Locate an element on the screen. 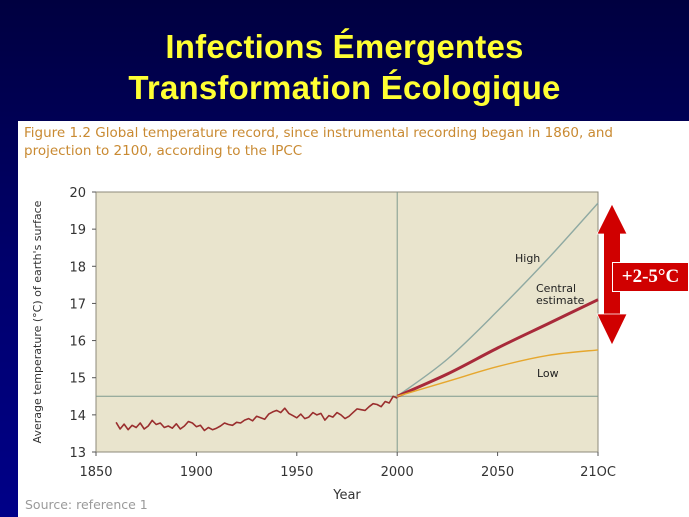 The width and height of the screenshot is (689, 517). y-tick-label: 14 is located at coordinates (77, 416).